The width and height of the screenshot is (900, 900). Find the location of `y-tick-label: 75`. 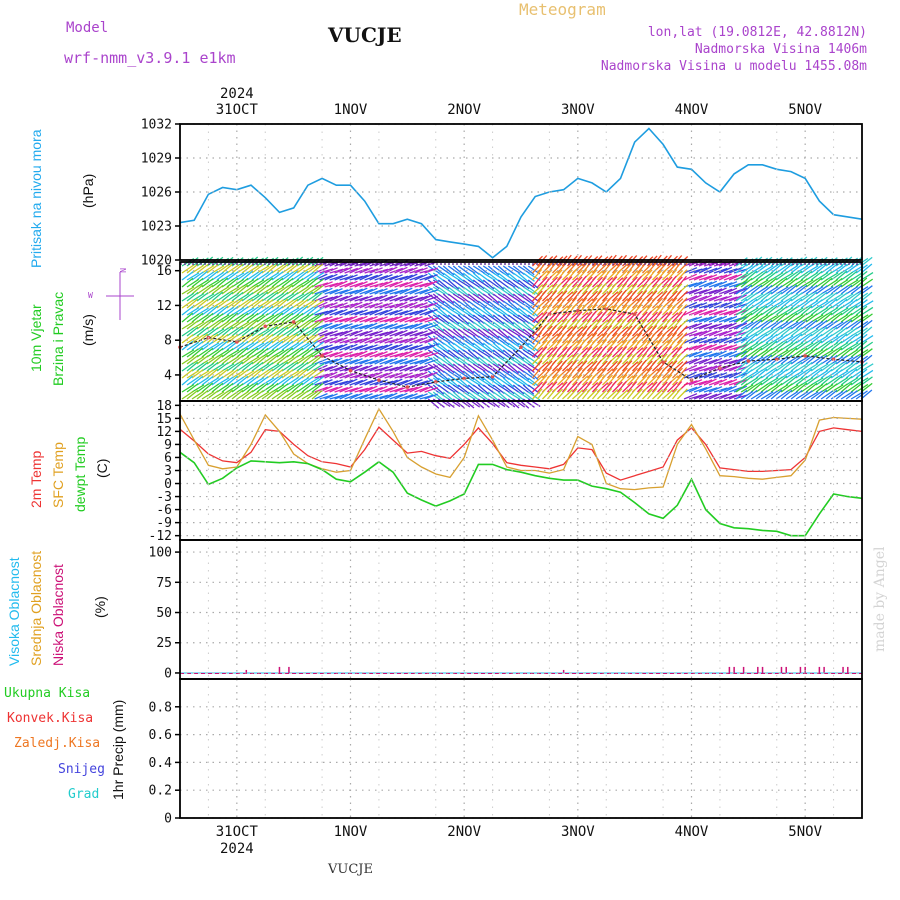

y-tick-label: 75 is located at coordinates (164, 583).